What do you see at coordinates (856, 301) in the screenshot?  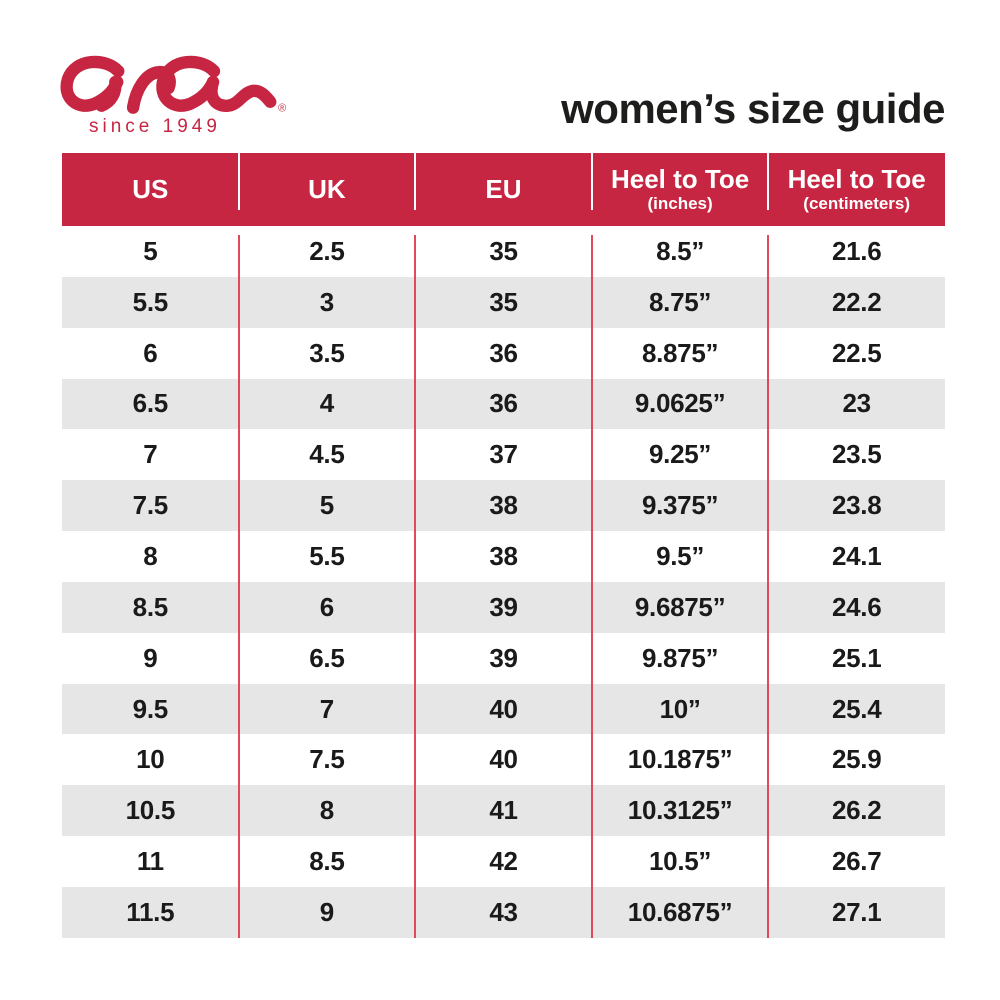 I see `table-cell: 22.2` at bounding box center [856, 301].